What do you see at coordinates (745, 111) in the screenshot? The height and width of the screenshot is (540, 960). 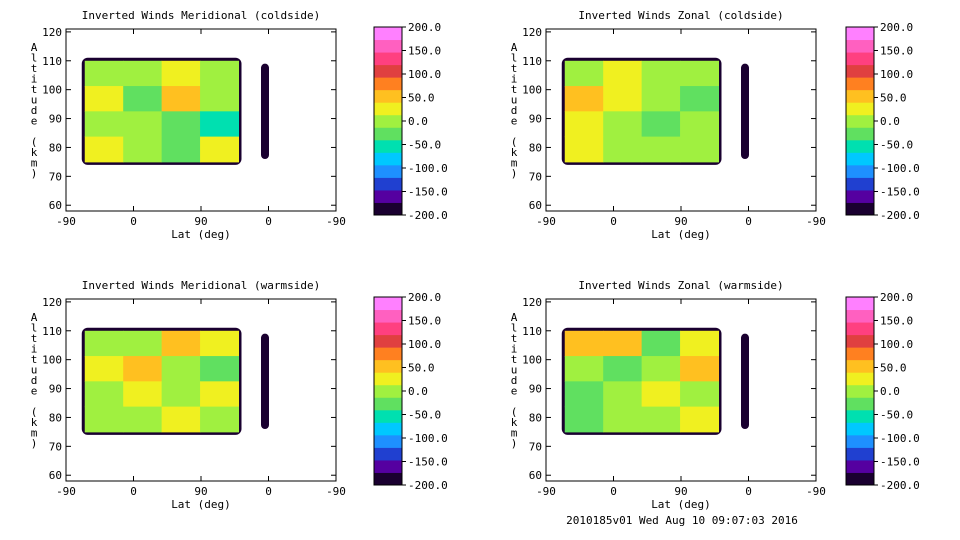 I see `side-blob` at bounding box center [745, 111].